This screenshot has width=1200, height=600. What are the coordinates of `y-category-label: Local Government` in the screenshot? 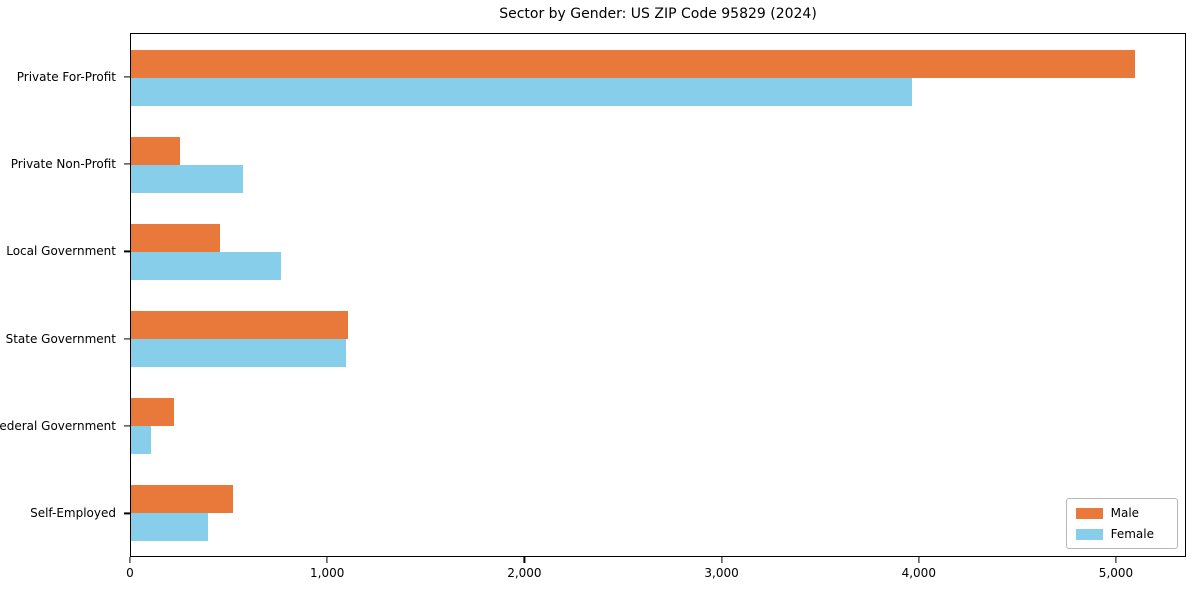 It's located at (61, 251).